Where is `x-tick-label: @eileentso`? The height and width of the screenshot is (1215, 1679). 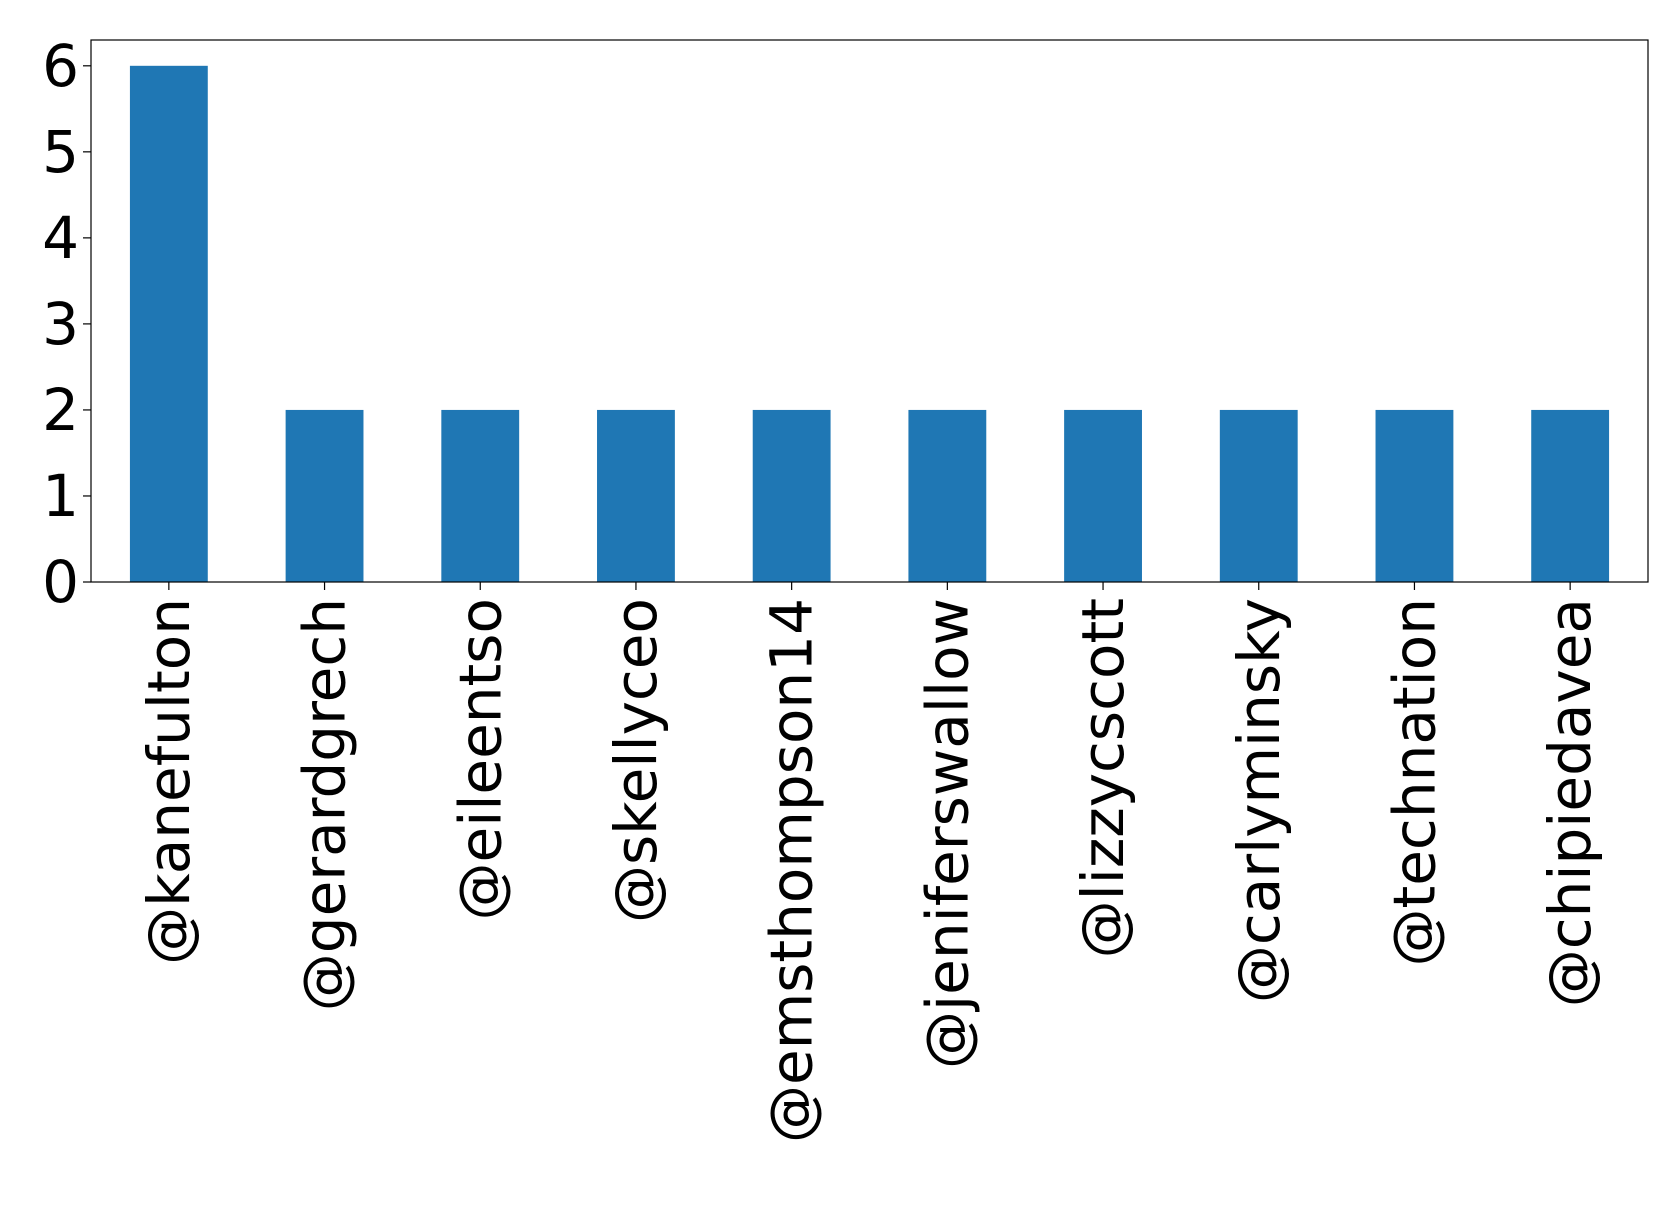 x-tick-label: @eileentso is located at coordinates (480, 759).